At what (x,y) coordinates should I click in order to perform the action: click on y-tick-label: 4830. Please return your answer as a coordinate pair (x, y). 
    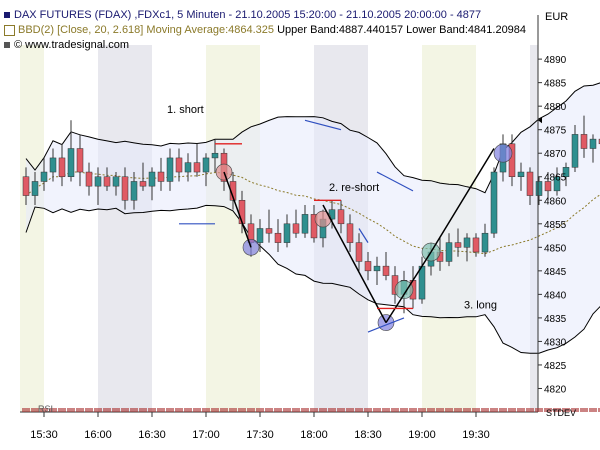
    Looking at the image, I should click on (555, 342).